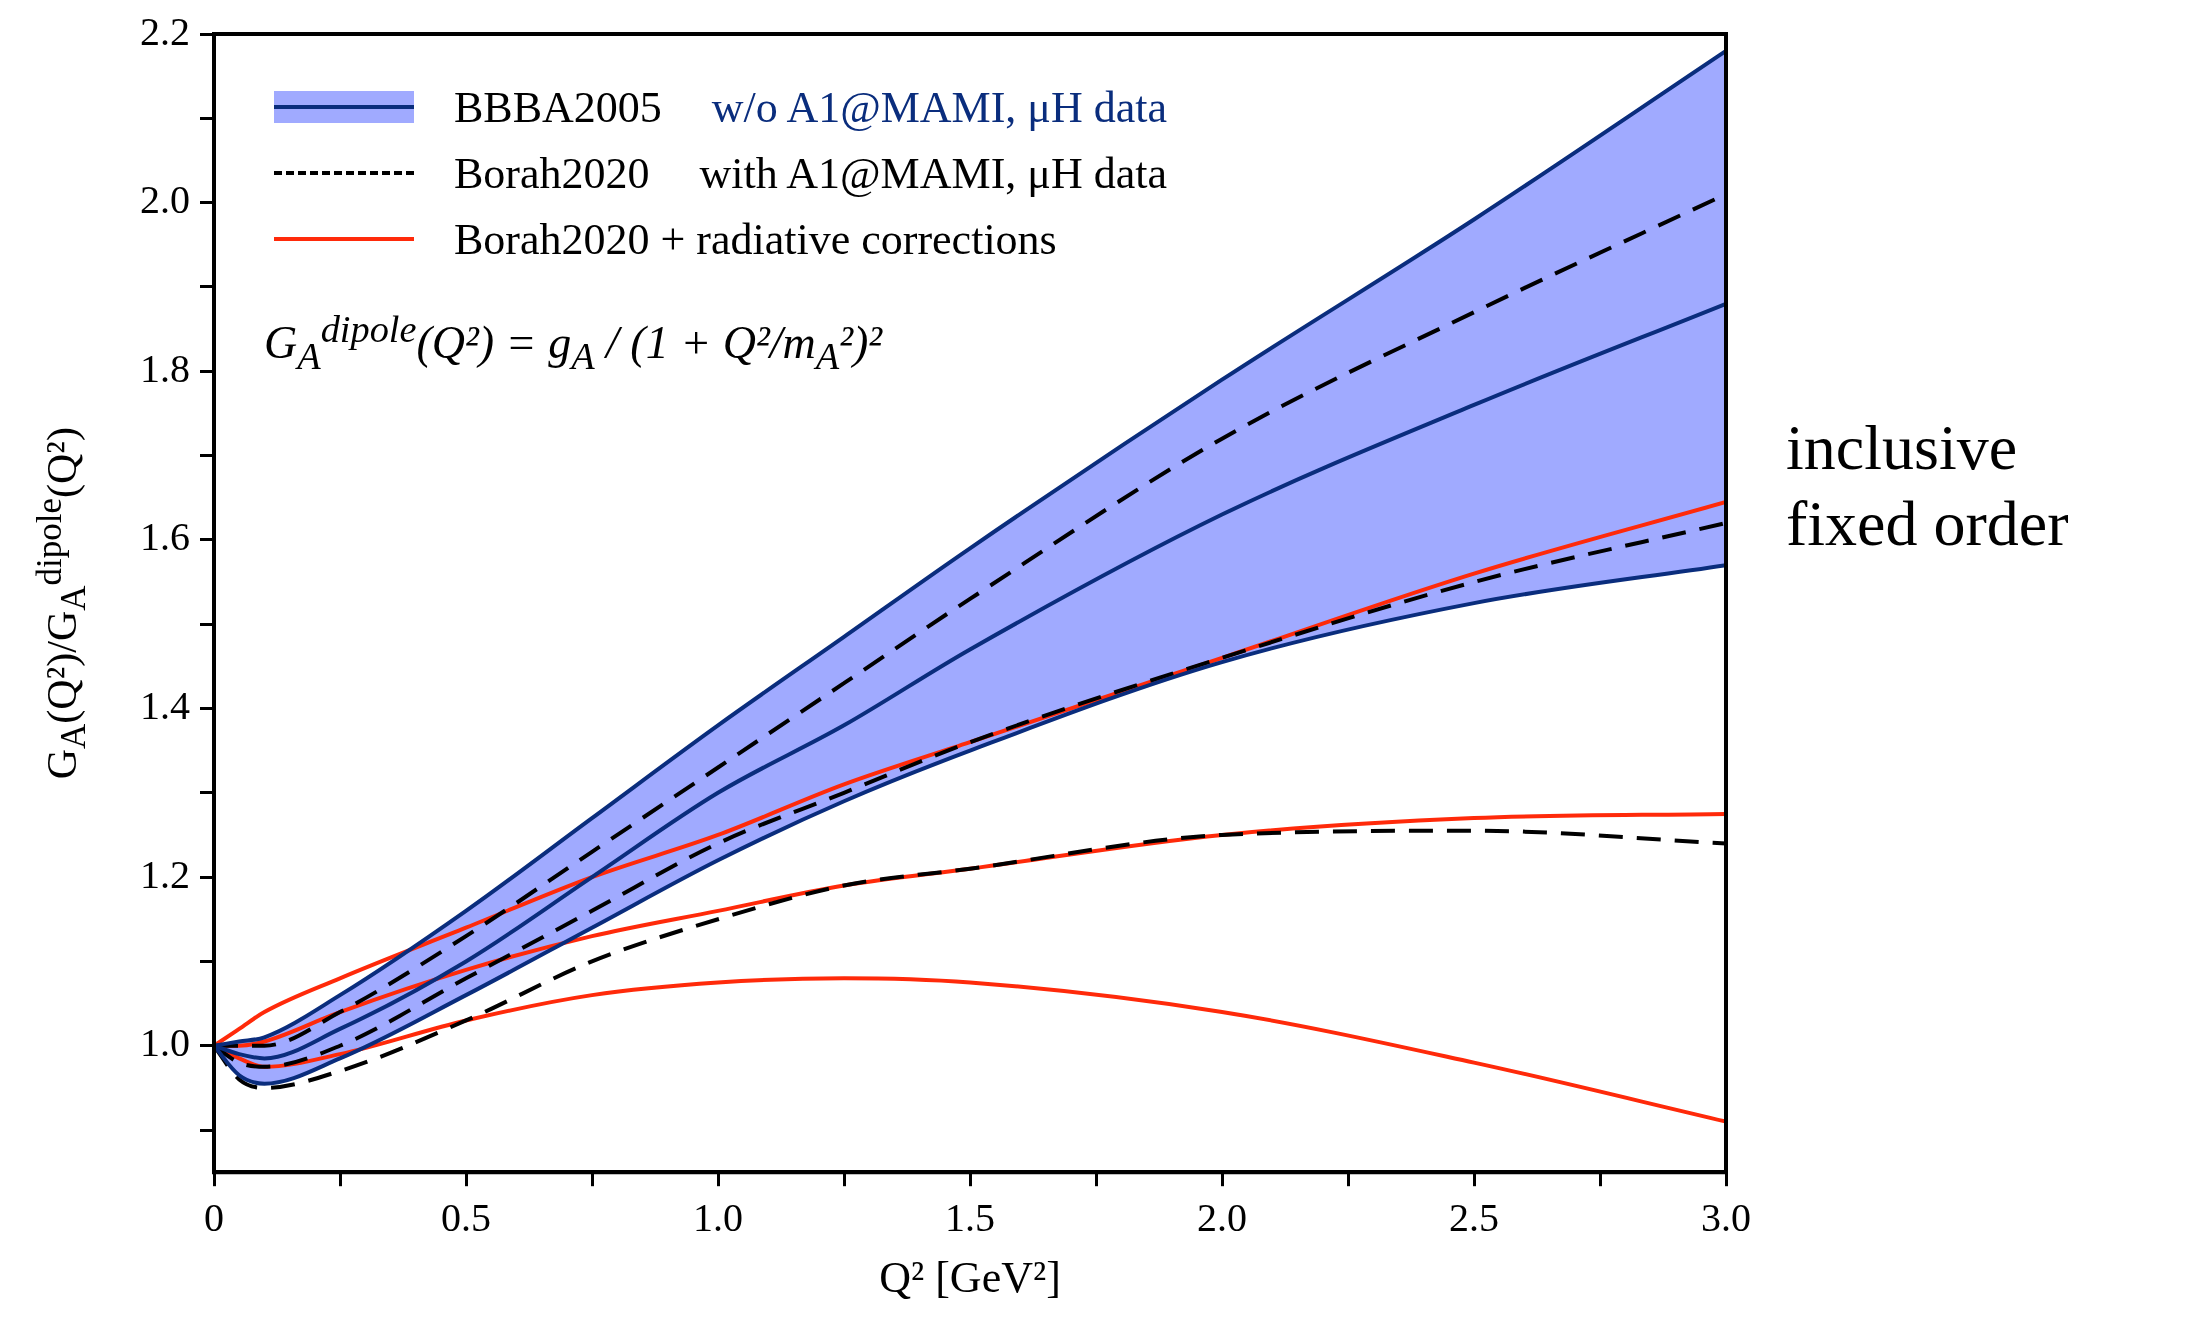 The height and width of the screenshot is (1331, 2196). Describe the element at coordinates (165, 368) in the screenshot. I see `y-tick-label: 1.8` at that location.